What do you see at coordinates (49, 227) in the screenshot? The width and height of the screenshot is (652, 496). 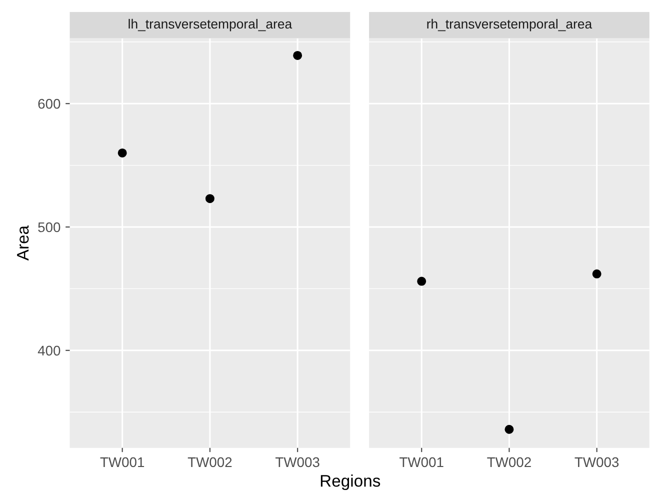 I see `y-tick-label: 500` at bounding box center [49, 227].